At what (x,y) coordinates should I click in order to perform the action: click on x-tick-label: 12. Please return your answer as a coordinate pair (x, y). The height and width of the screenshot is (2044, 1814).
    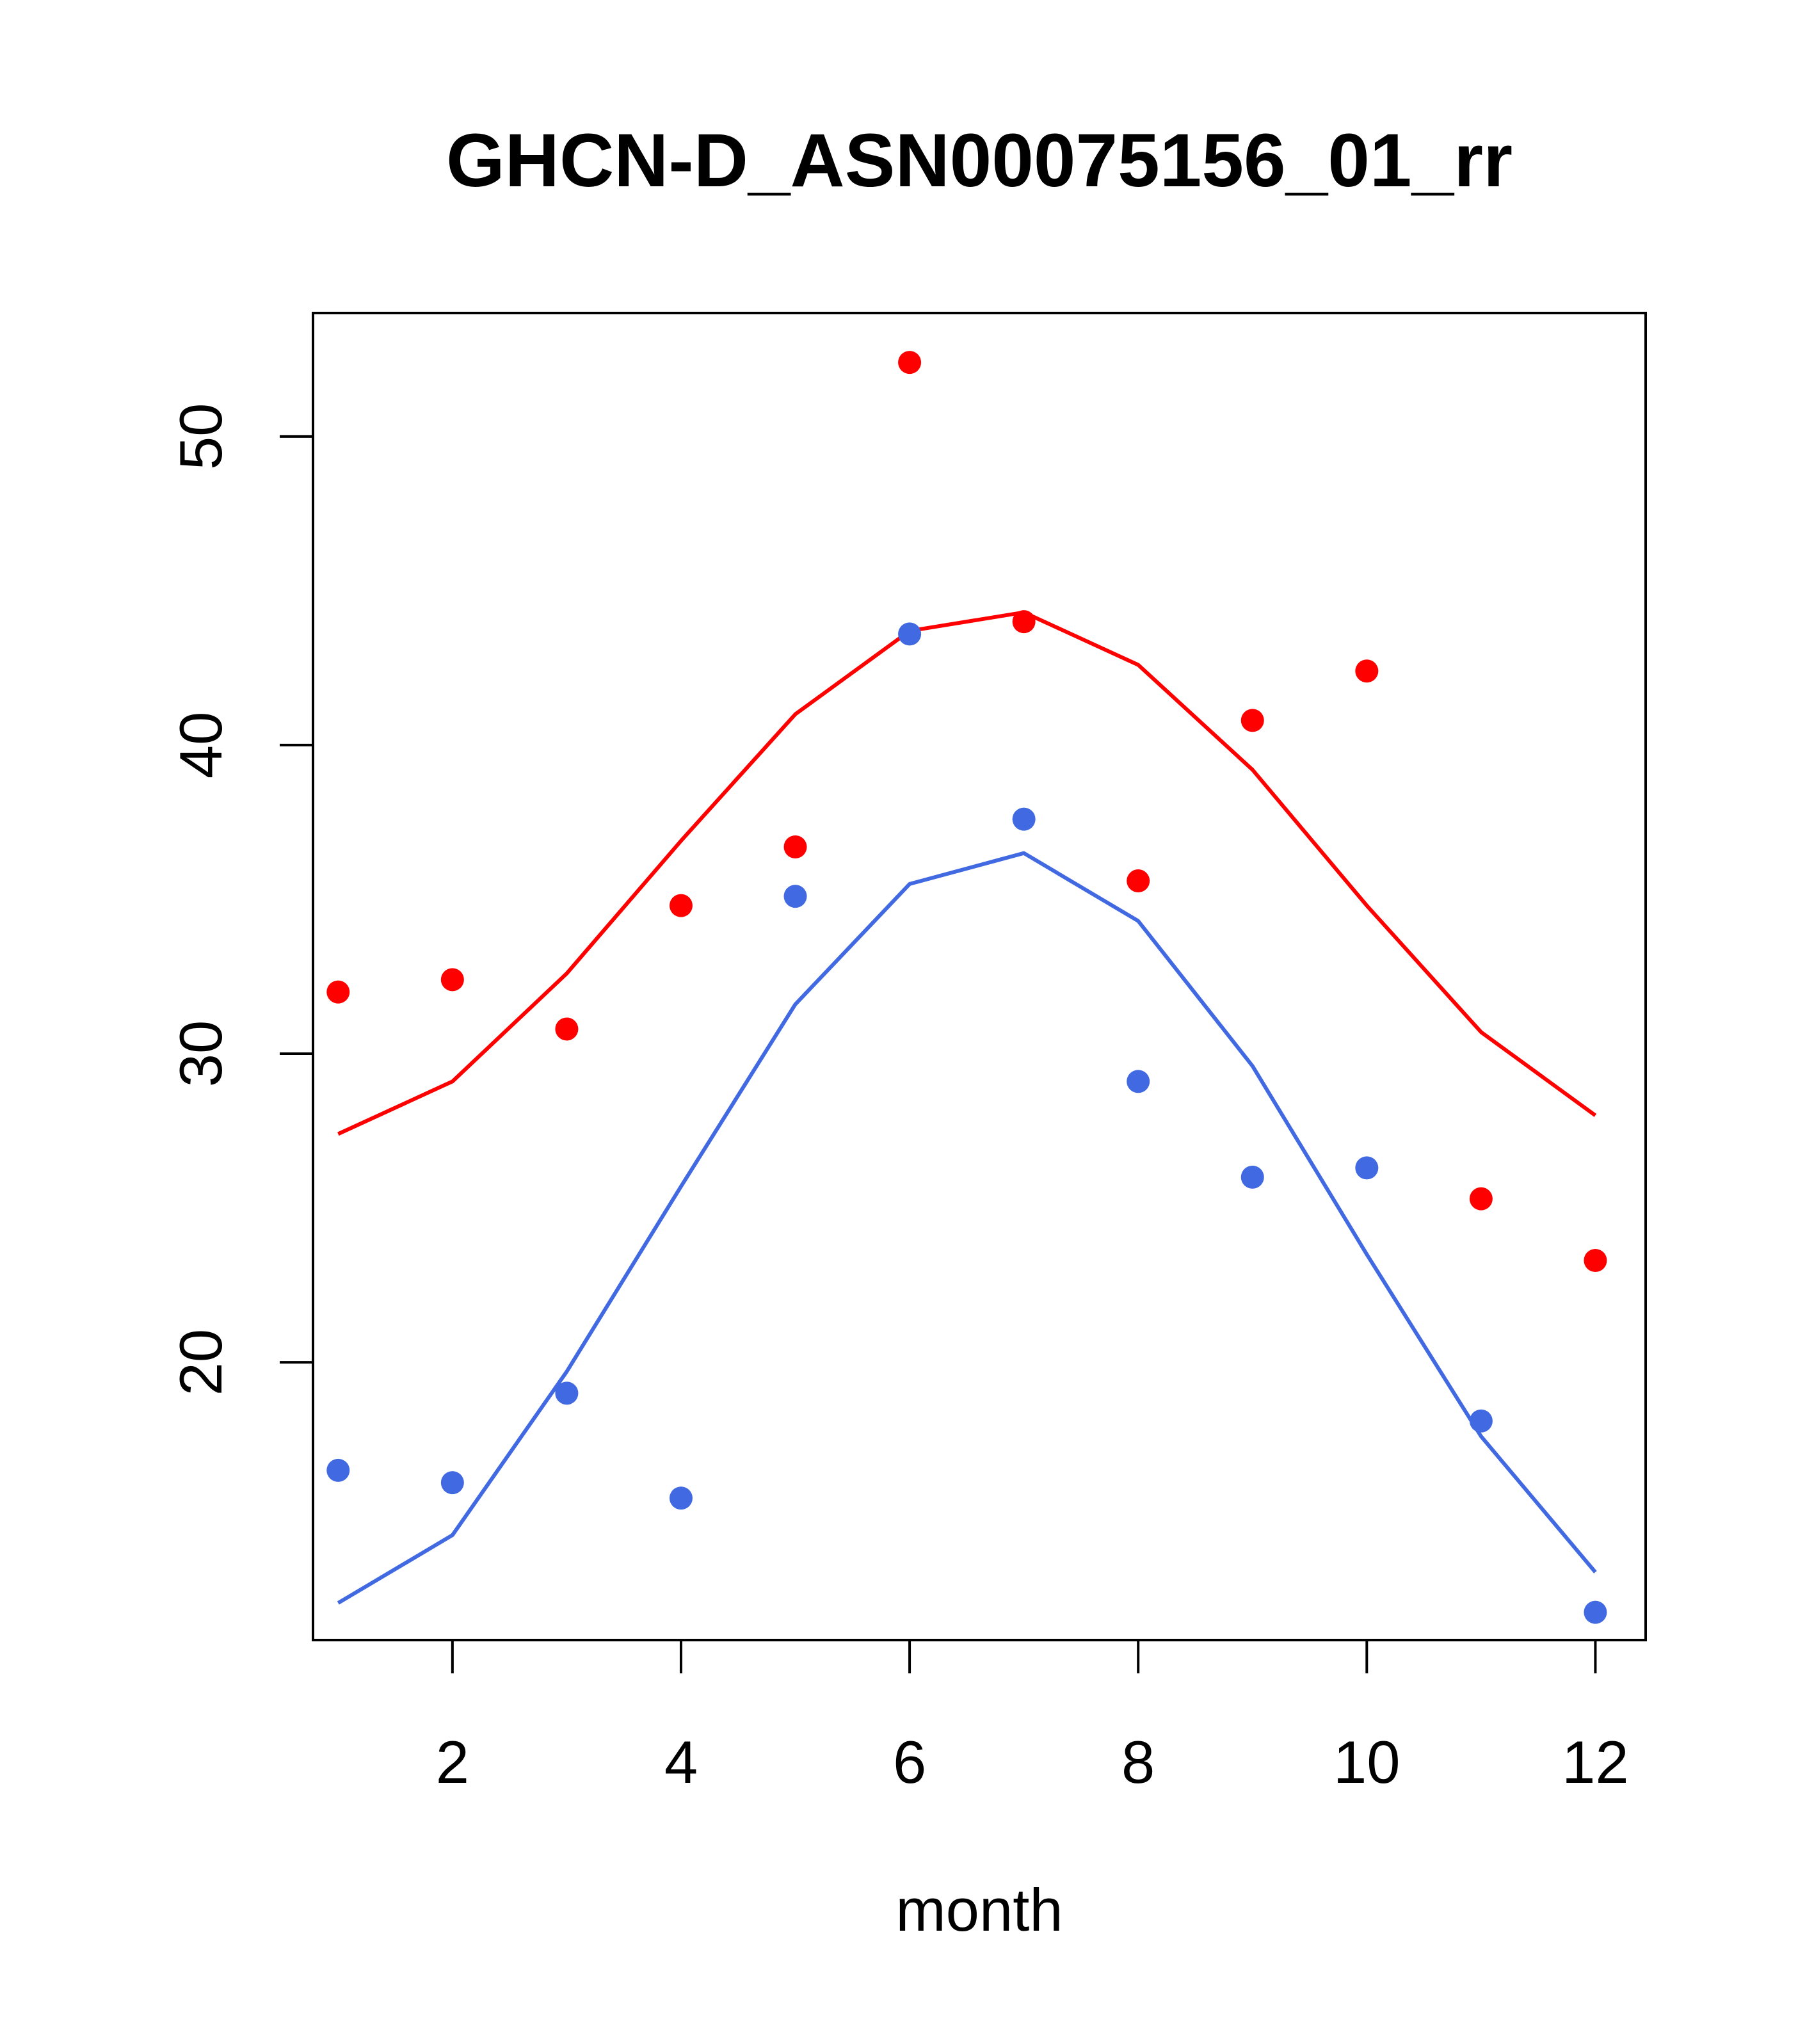
    Looking at the image, I should click on (1595, 1762).